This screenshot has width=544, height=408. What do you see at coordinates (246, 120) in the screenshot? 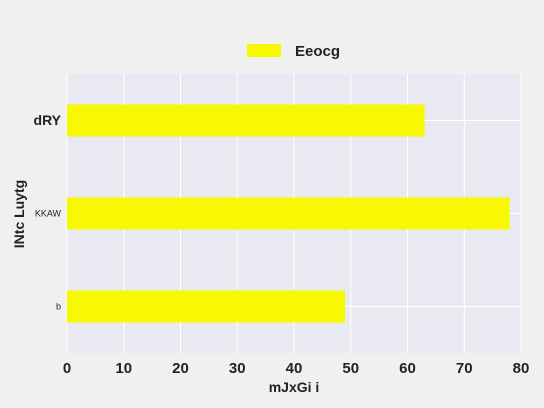
I see `bar-dry` at bounding box center [246, 120].